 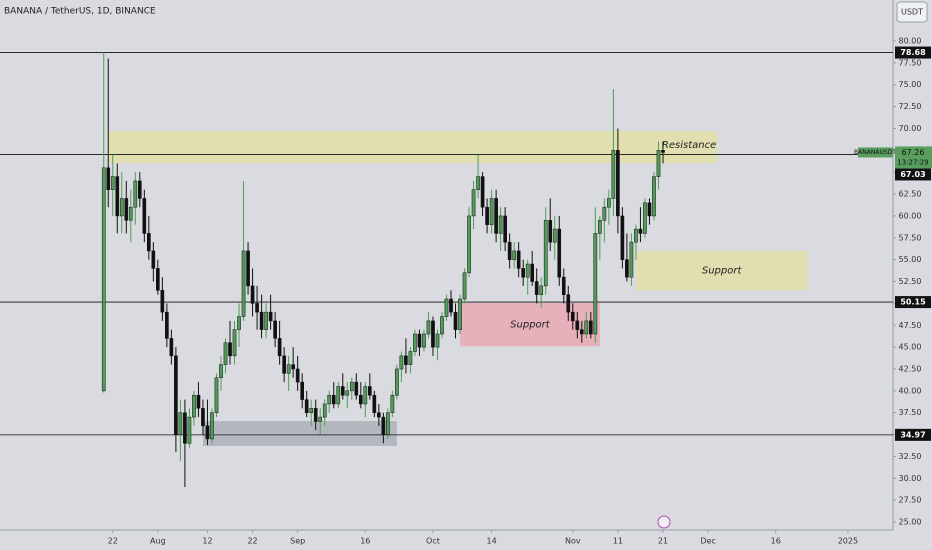 I want to click on event-icon, so click(x=664, y=522).